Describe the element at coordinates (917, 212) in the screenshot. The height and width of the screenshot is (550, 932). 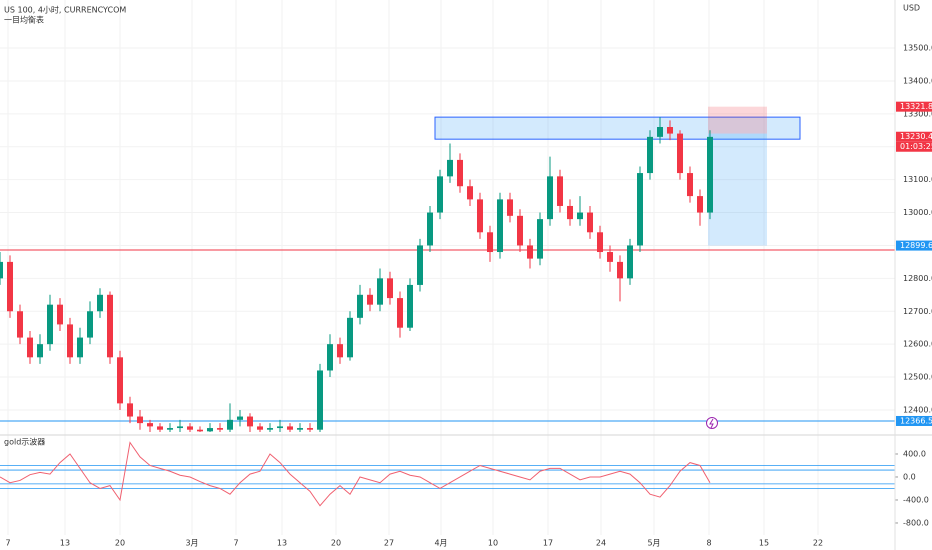
I see `y-tick-label: 13000.0` at that location.